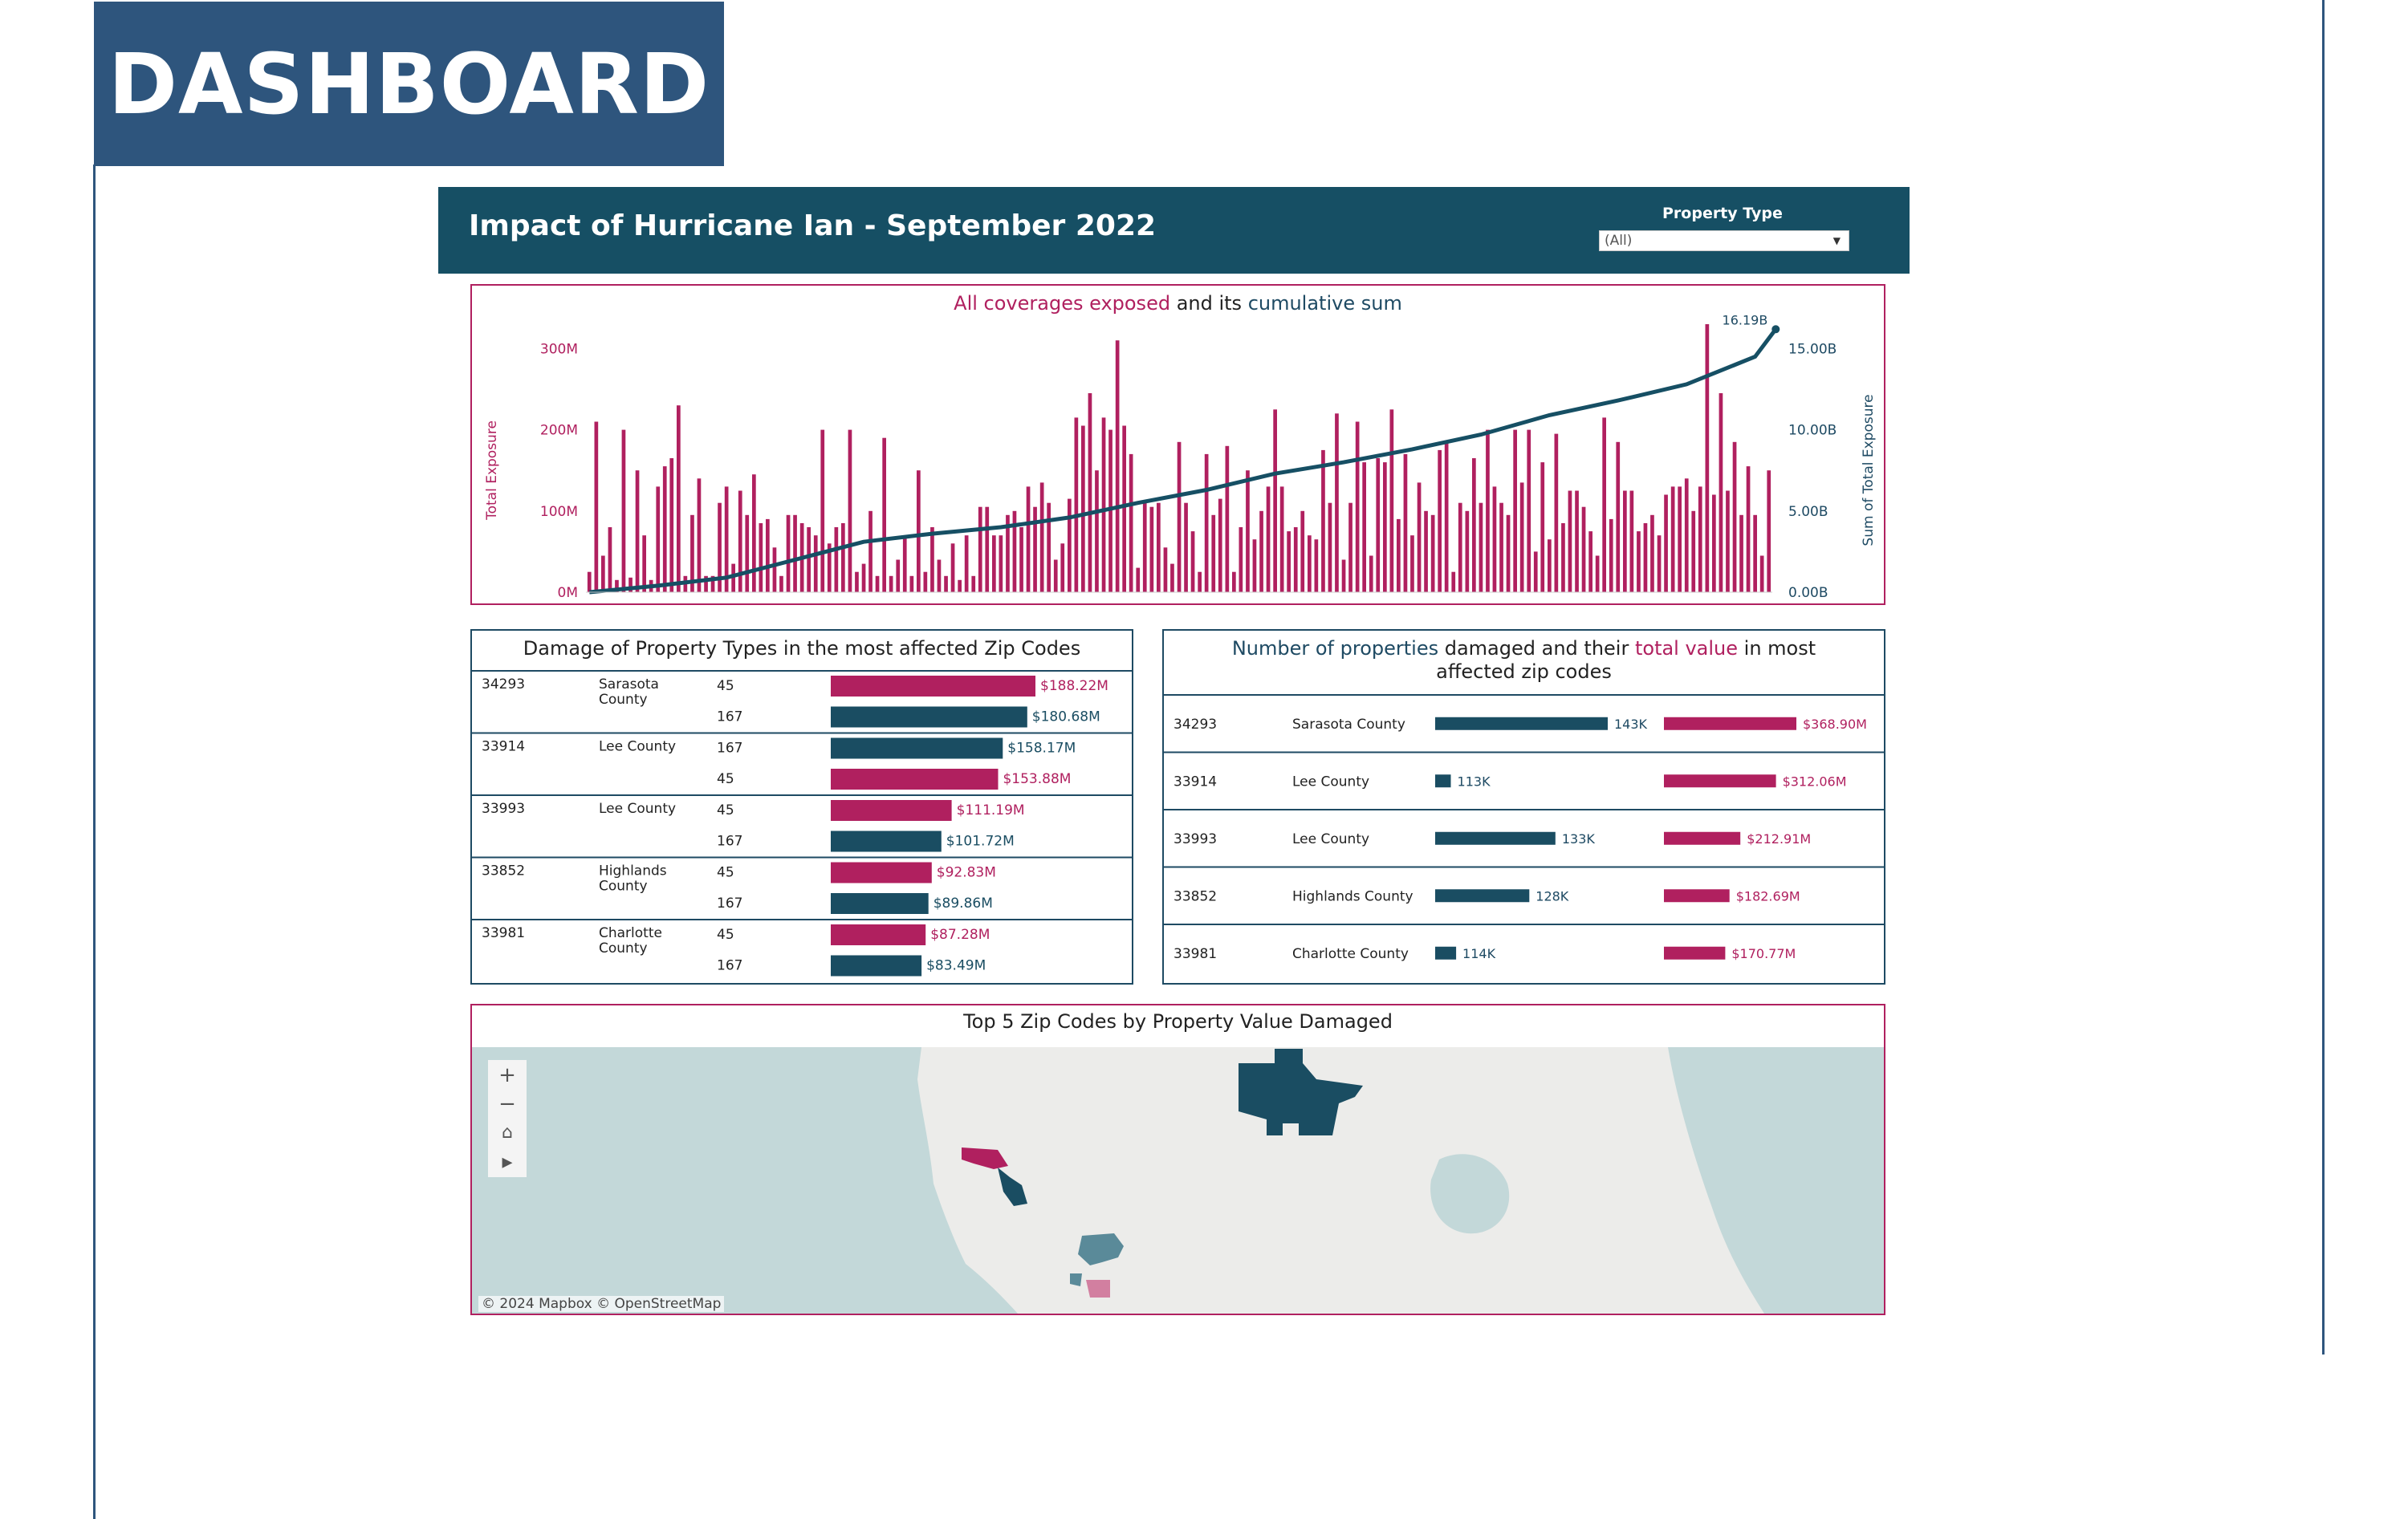 The image size is (2408, 1519). I want to click on county-label: Sarasota, so click(629, 684).